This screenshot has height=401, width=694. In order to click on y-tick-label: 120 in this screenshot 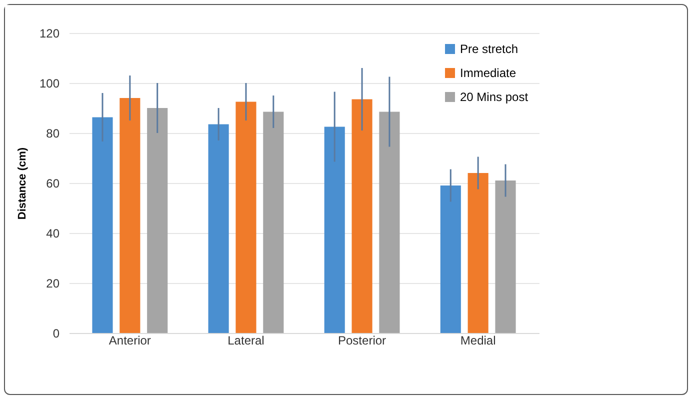, I will do `click(49, 33)`.